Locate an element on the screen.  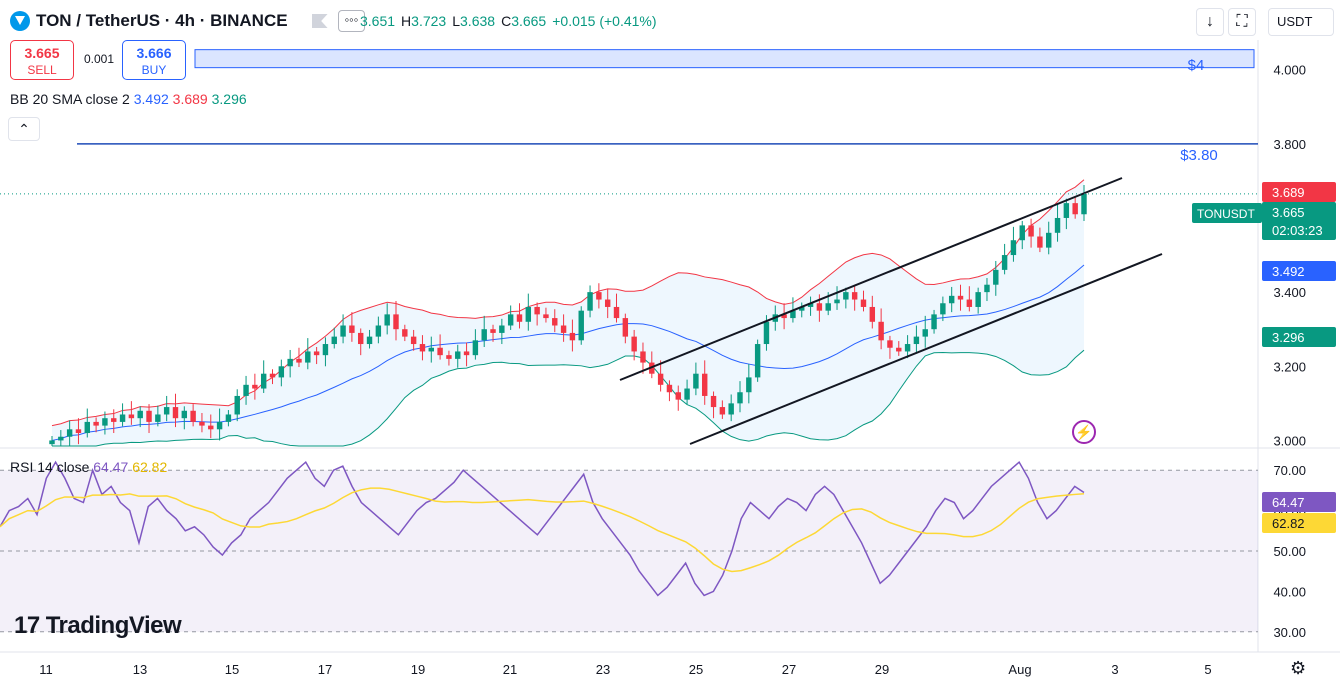
symbol-name: TON / TetherUS · 4h · BINANCE is located at coordinates (162, 20).